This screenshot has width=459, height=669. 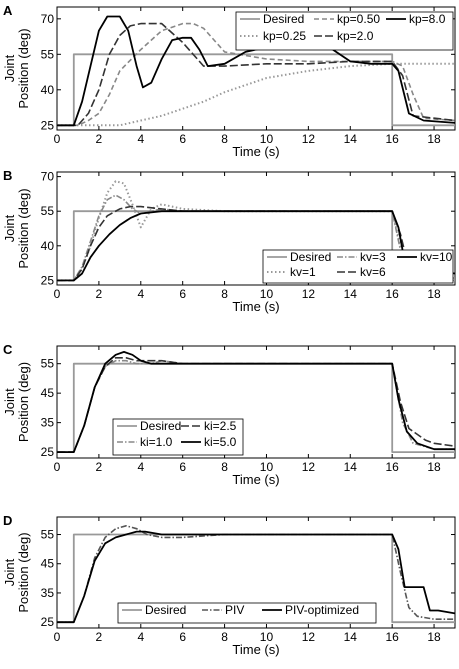 I want to click on series-line-piv-optimized, so click(x=256, y=577).